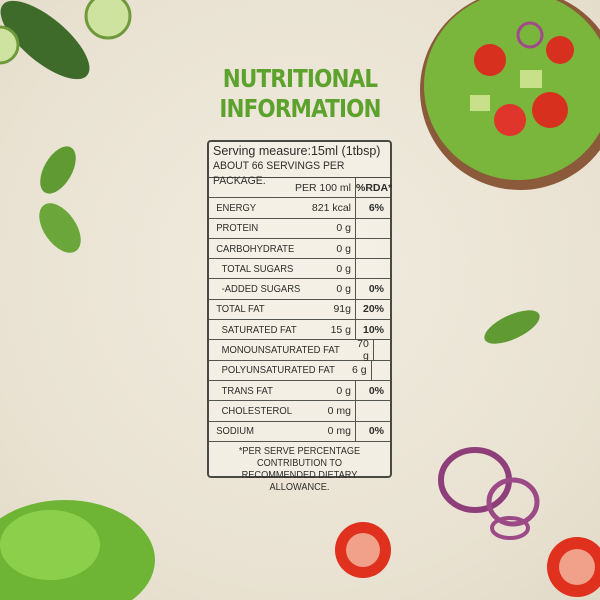 Image resolution: width=600 pixels, height=600 pixels. Describe the element at coordinates (300, 108) in the screenshot. I see `title-line-2: INFORMATION` at that location.